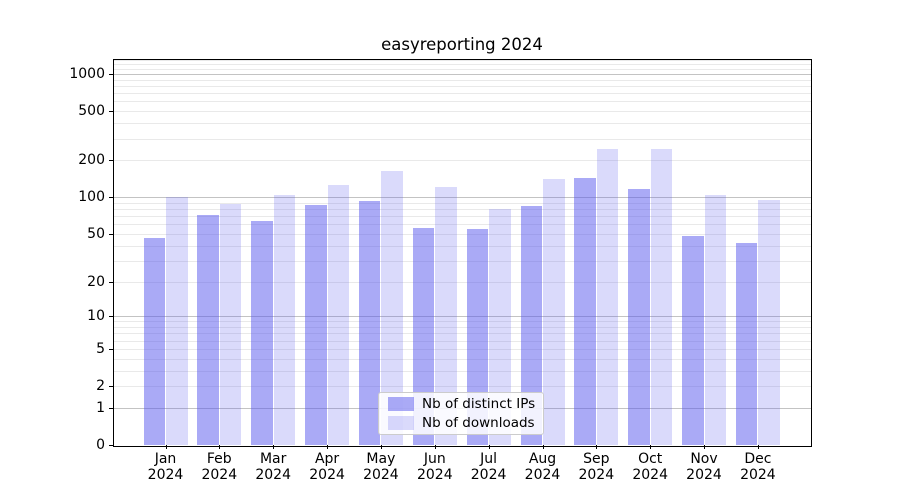  Describe the element at coordinates (434, 467) in the screenshot. I see `x-tick-label: Jun 2024` at that location.